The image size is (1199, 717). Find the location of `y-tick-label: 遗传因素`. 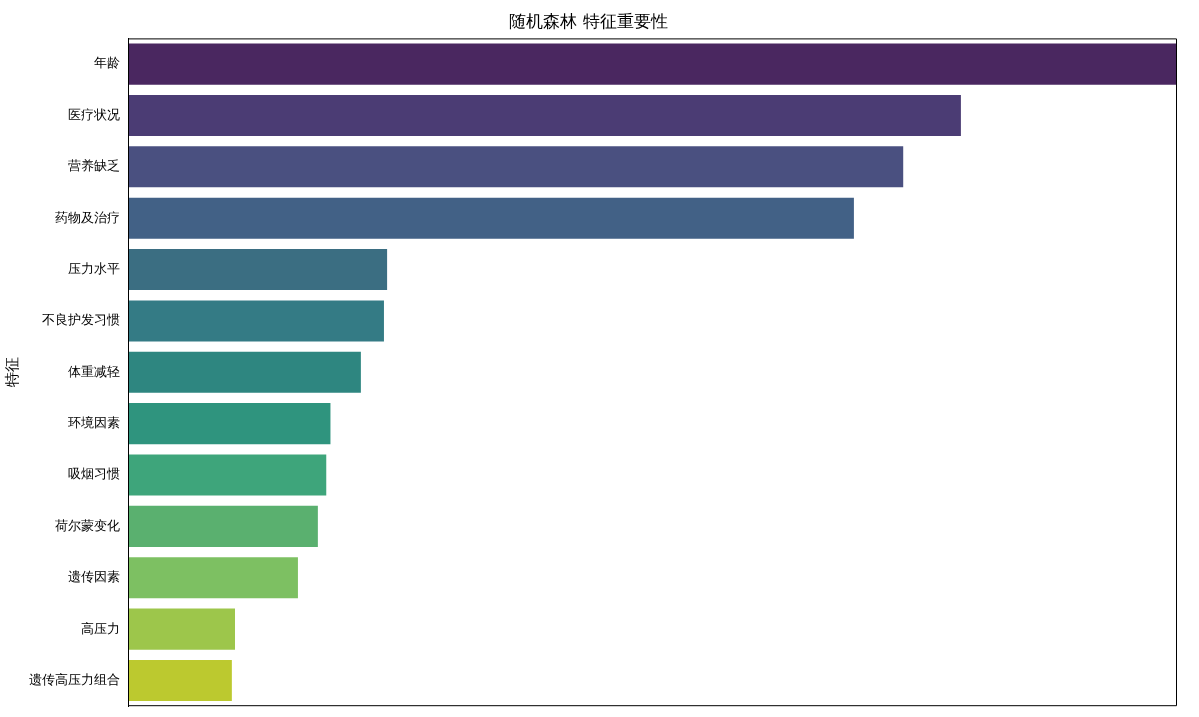

y-tick-label: 遗传因素 is located at coordinates (94, 577).